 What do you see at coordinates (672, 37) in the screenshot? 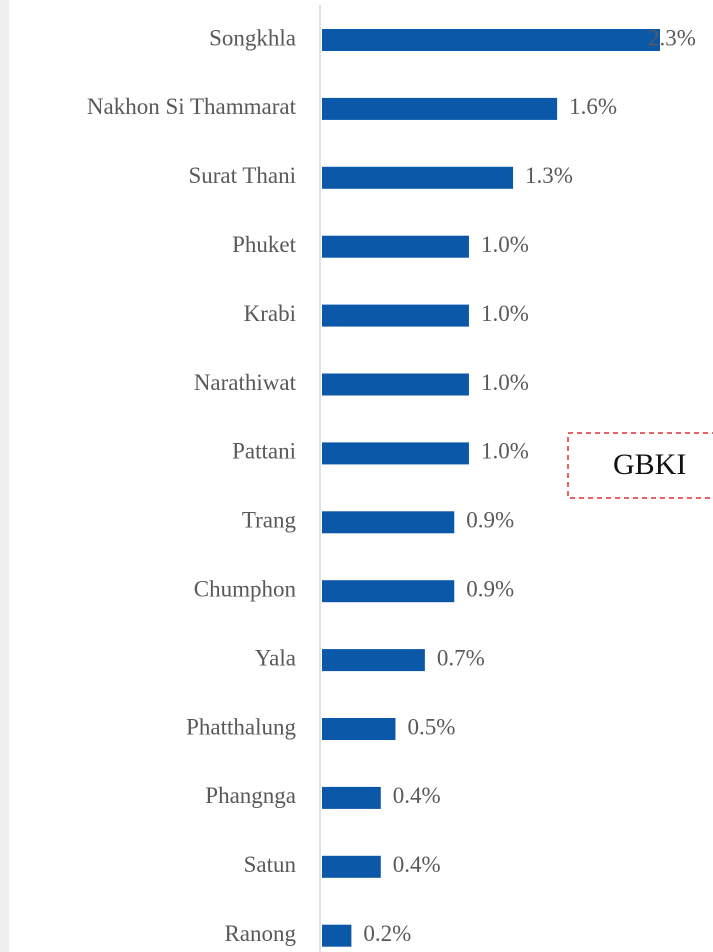
I see `data-label: 2.3%` at bounding box center [672, 37].